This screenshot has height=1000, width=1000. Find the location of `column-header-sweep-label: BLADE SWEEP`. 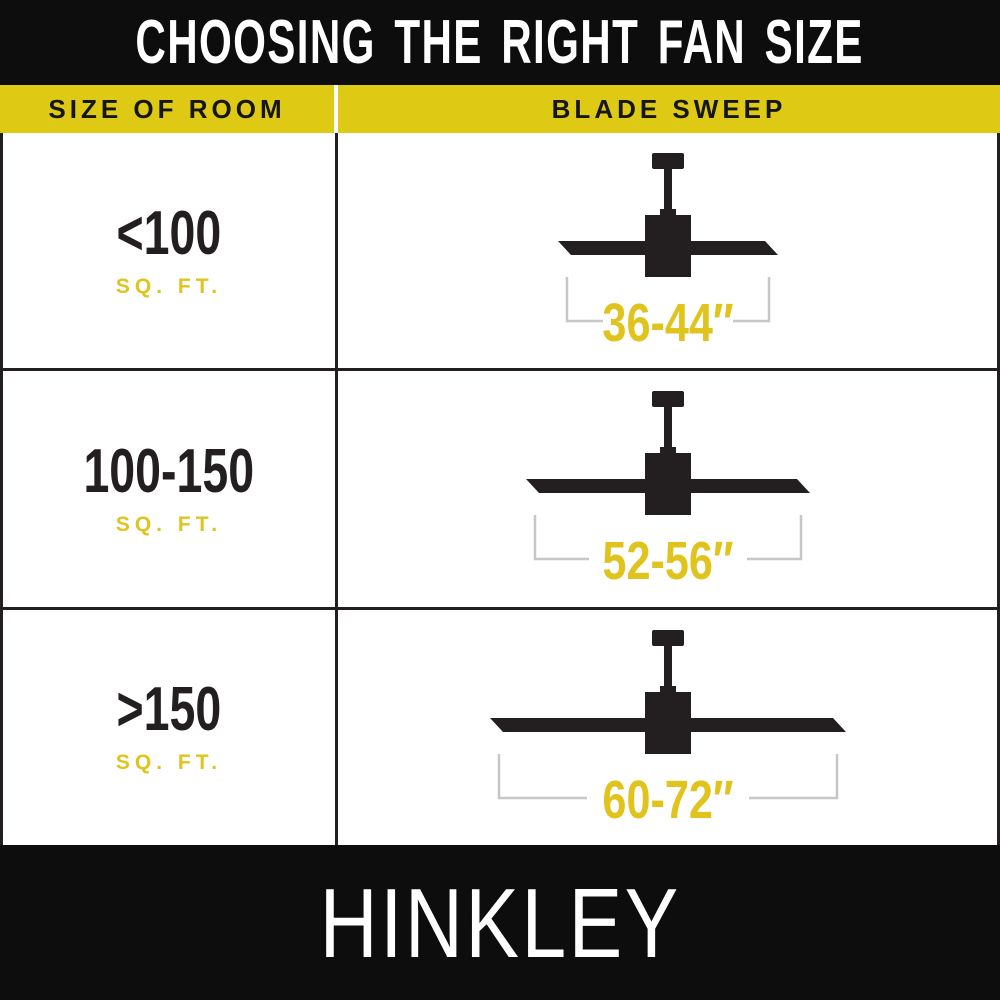

column-header-sweep-label: BLADE SWEEP is located at coordinates (669, 108).